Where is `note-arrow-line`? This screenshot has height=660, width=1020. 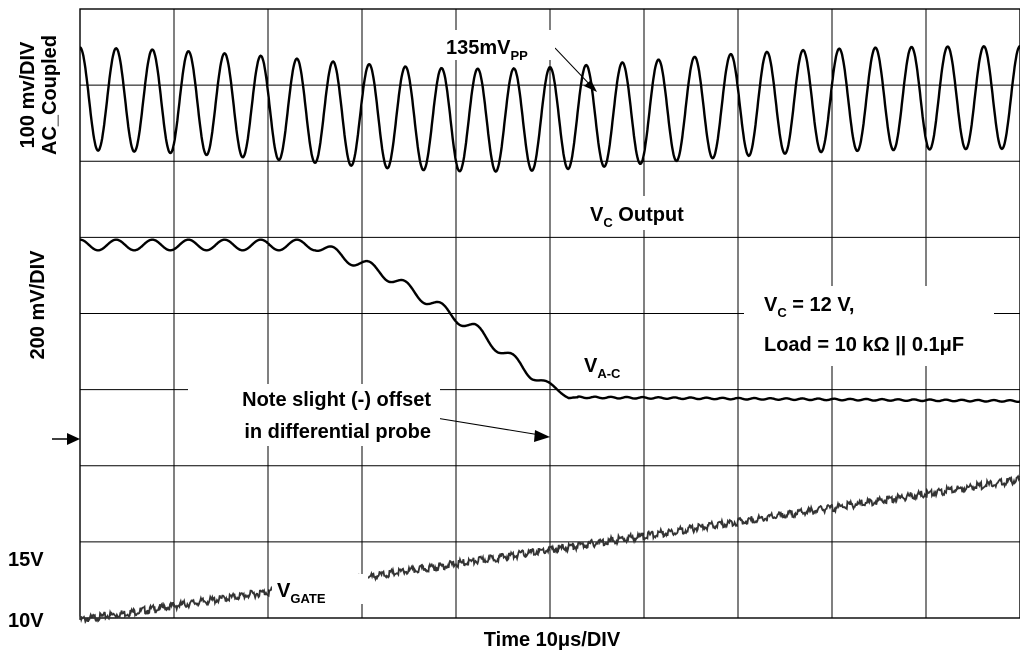
note-arrow-line is located at coordinates (488, 426).